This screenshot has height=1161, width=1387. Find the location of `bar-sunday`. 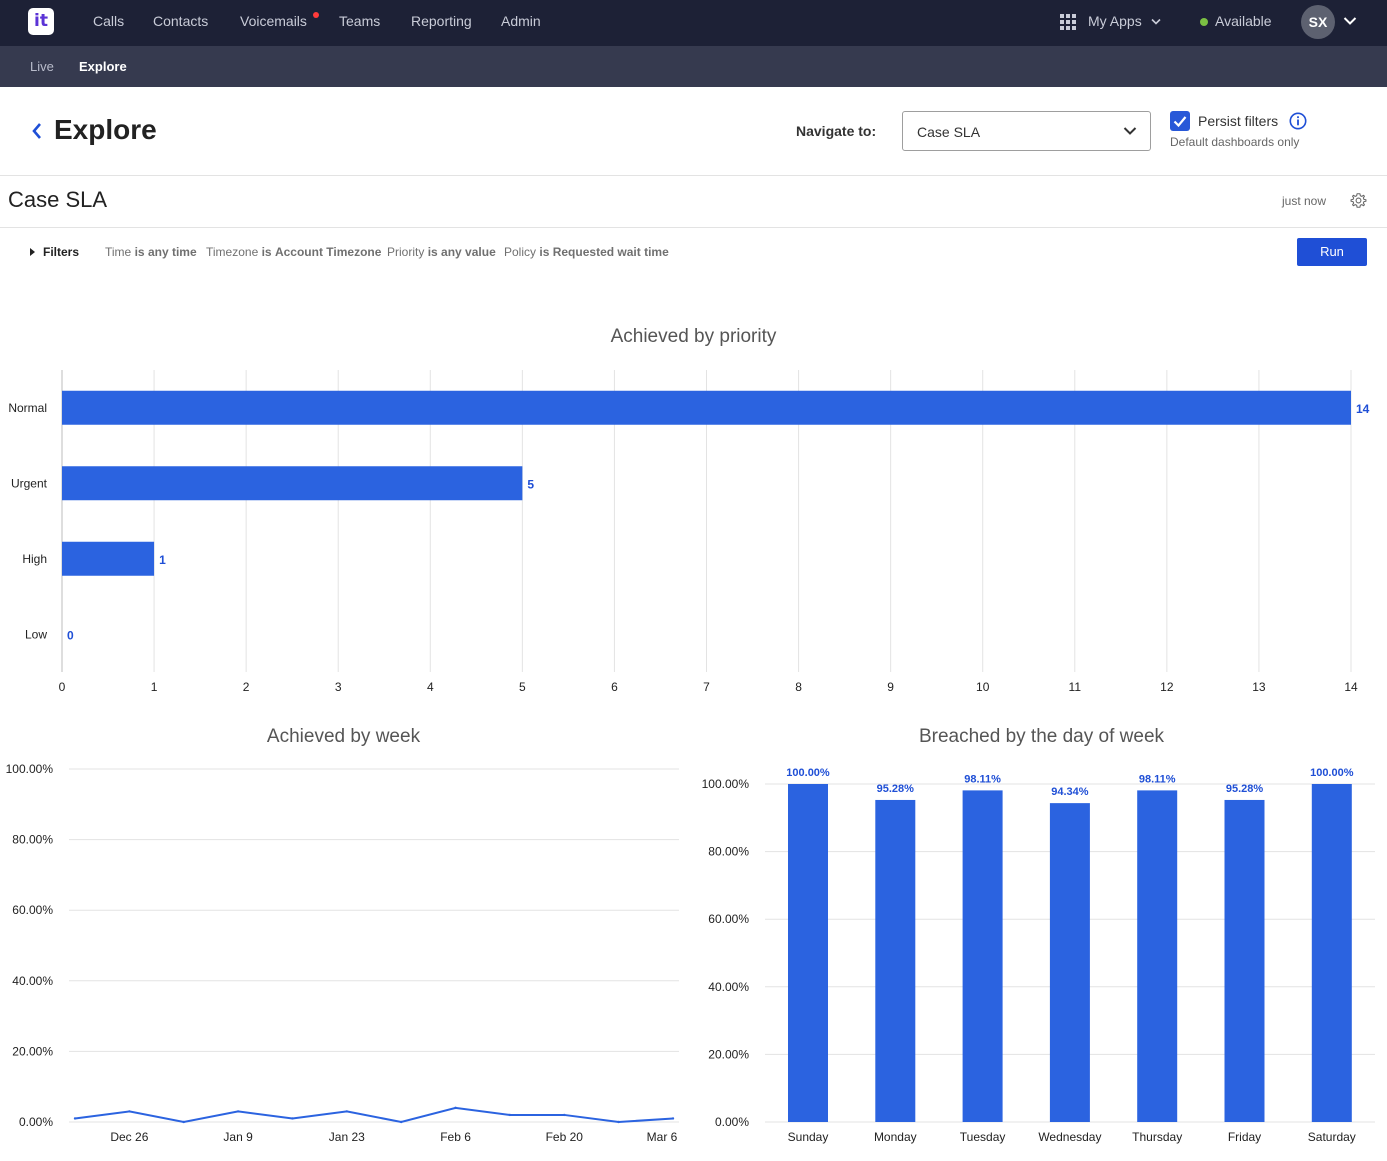

bar-sunday is located at coordinates (808, 953).